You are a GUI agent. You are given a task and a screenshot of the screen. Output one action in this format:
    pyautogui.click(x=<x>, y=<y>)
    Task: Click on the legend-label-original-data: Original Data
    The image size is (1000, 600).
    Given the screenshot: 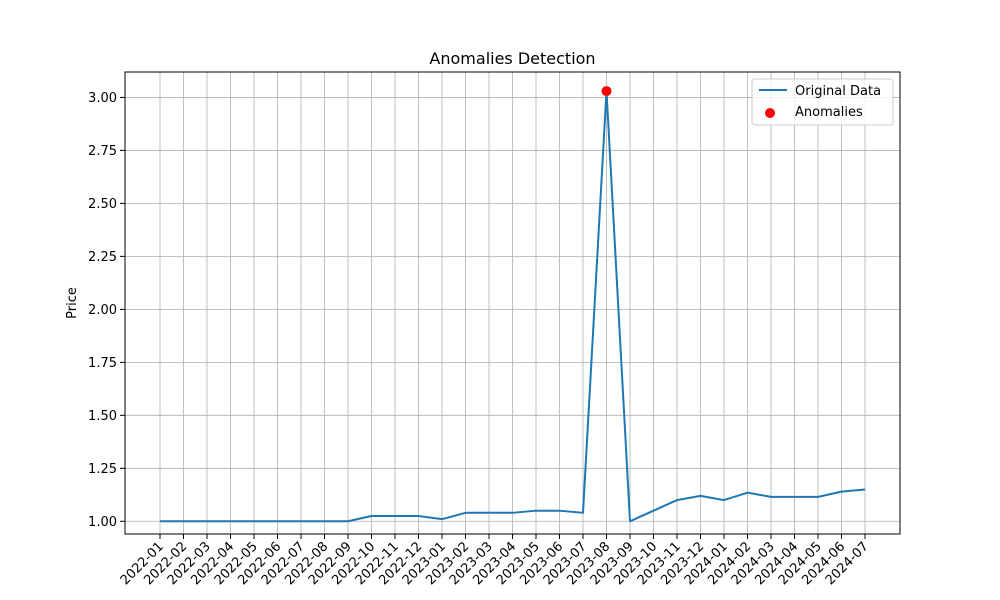 What is the action you would take?
    pyautogui.click(x=838, y=91)
    